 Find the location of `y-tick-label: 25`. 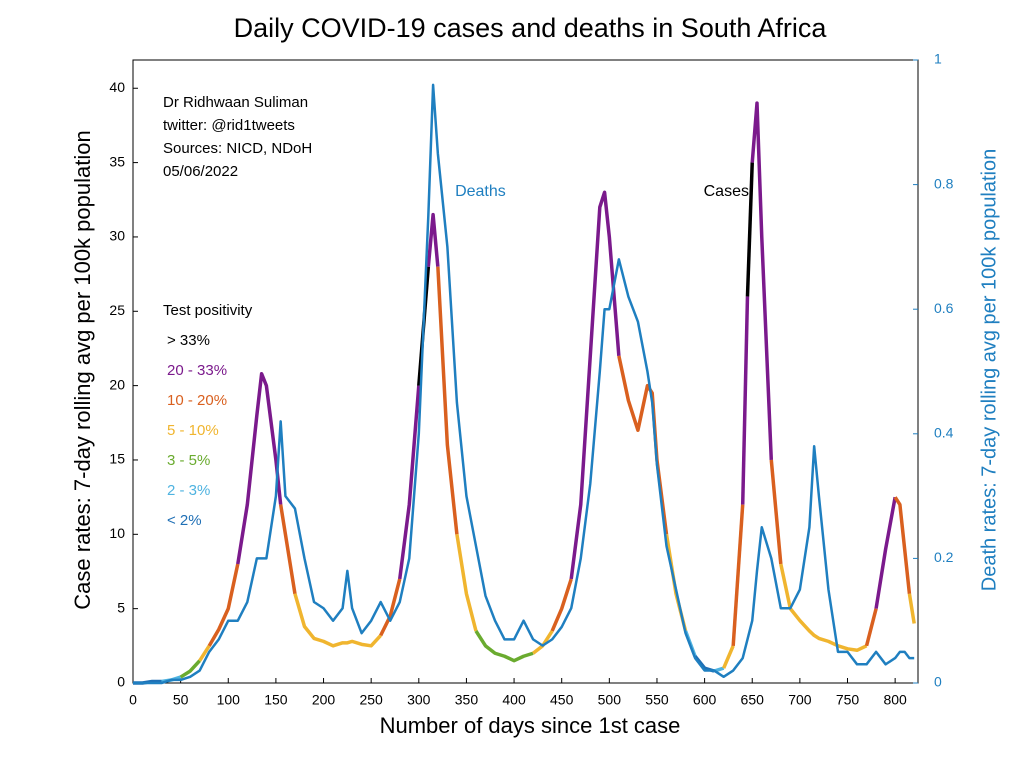

y-tick-label: 25 is located at coordinates (117, 310).